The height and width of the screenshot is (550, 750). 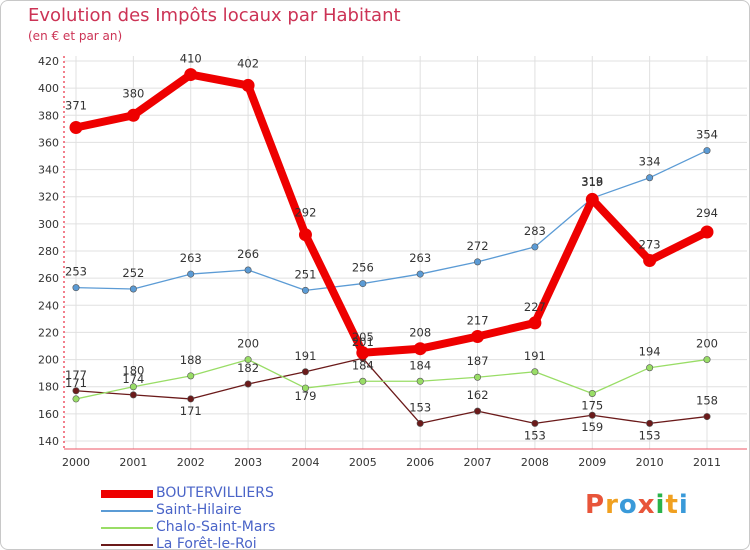 What do you see at coordinates (48, 224) in the screenshot?
I see `y-tick-label: 300` at bounding box center [48, 224].